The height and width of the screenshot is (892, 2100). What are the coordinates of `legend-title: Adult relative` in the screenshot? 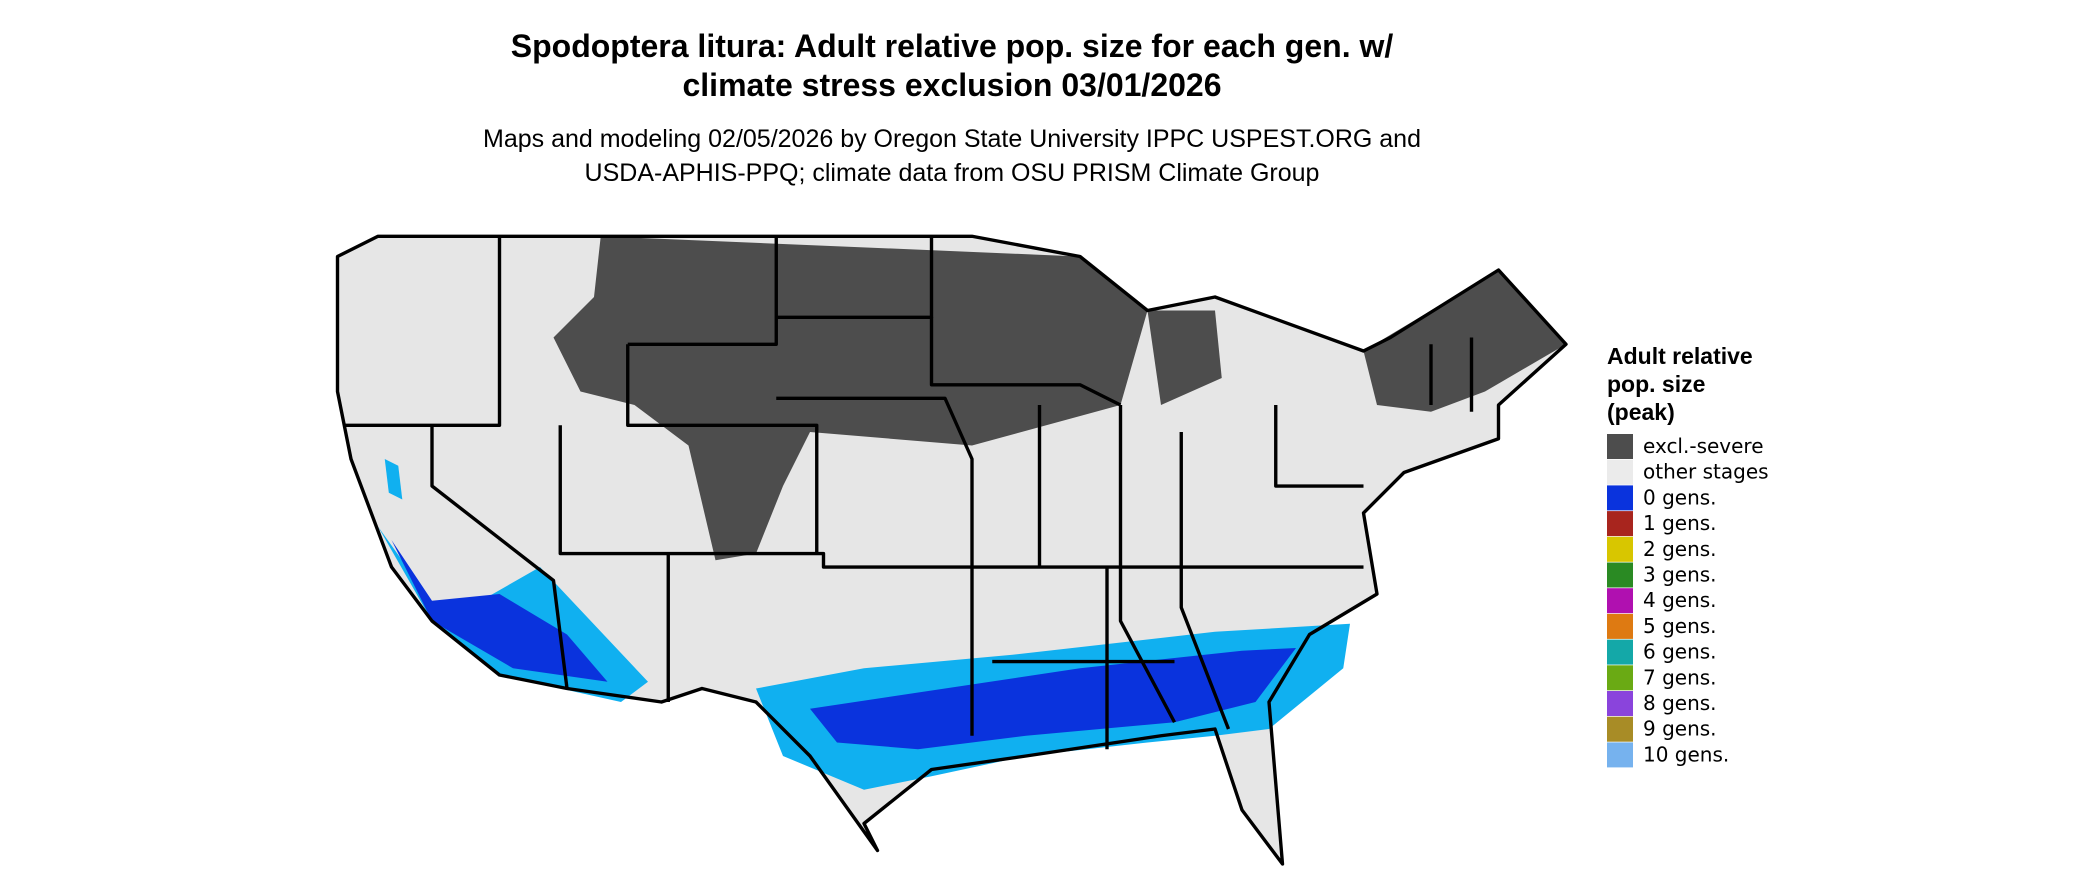 It's located at (1680, 356).